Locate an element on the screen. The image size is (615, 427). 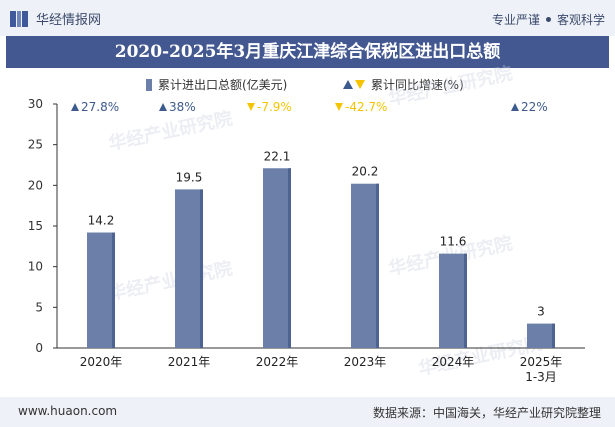
x-tick-label: 2020年 is located at coordinates (101, 362).